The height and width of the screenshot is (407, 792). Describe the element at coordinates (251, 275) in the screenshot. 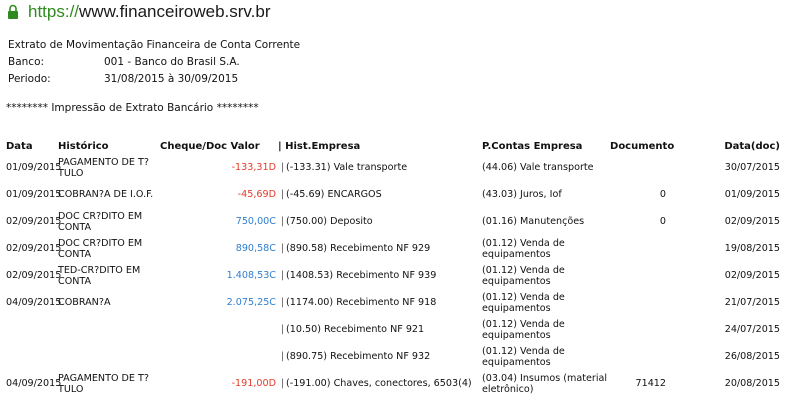

I see `cell-valor: 1.408,53C` at that location.